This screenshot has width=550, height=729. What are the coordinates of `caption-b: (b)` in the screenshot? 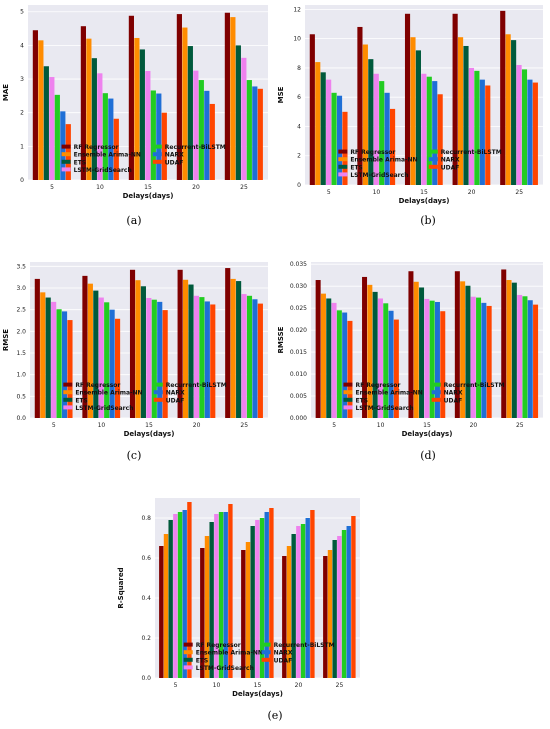 It's located at (428, 220).